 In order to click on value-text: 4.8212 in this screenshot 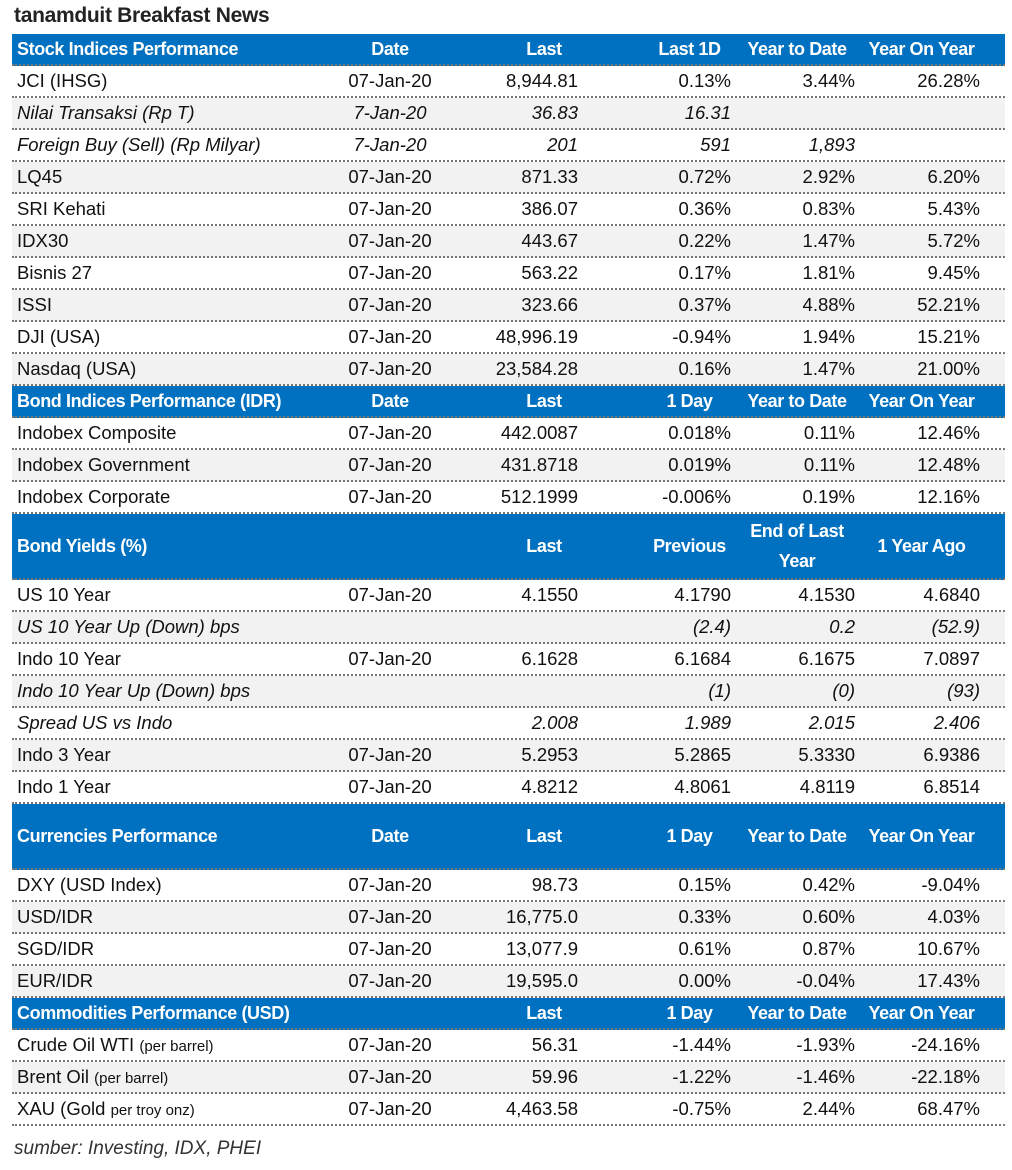, I will do `click(549, 786)`.